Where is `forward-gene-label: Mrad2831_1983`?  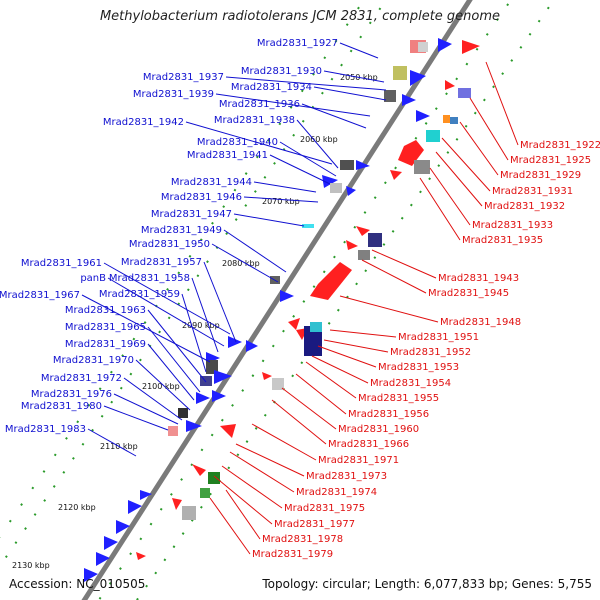
forward-gene-label: Mrad2831_1983 is located at coordinates (45, 429).